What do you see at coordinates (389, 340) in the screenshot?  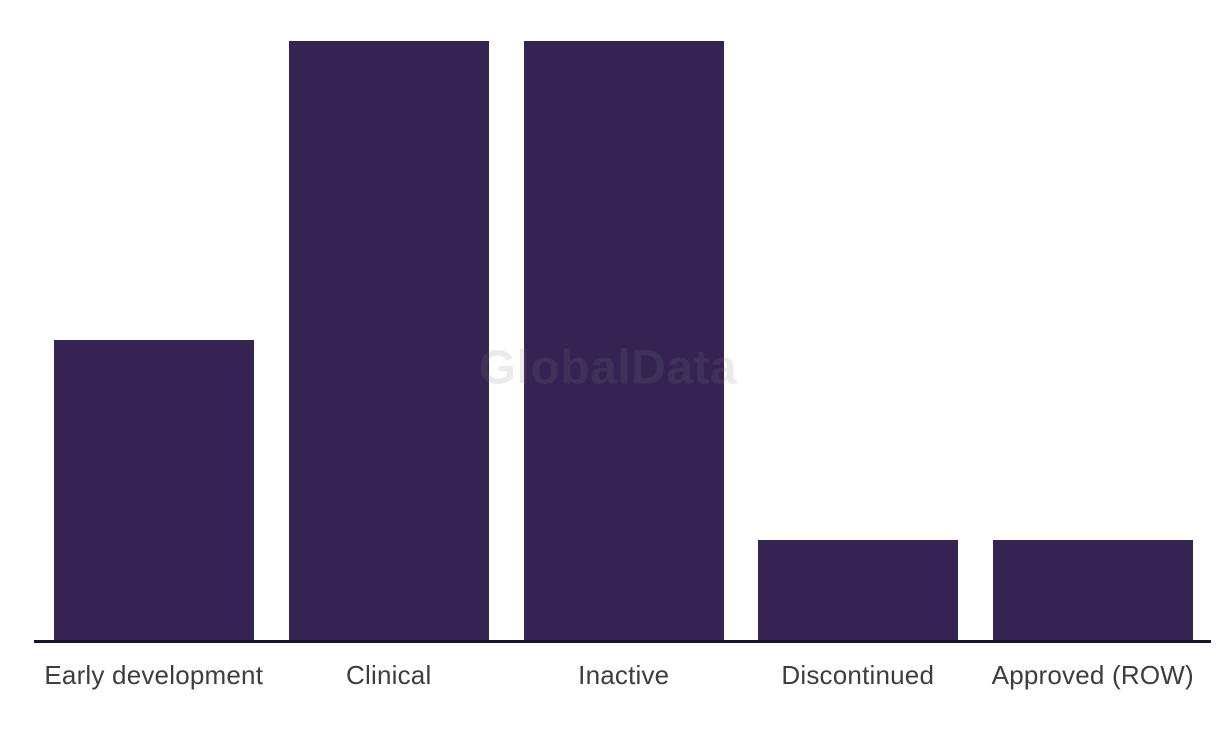 I see `bar-clinical` at bounding box center [389, 340].